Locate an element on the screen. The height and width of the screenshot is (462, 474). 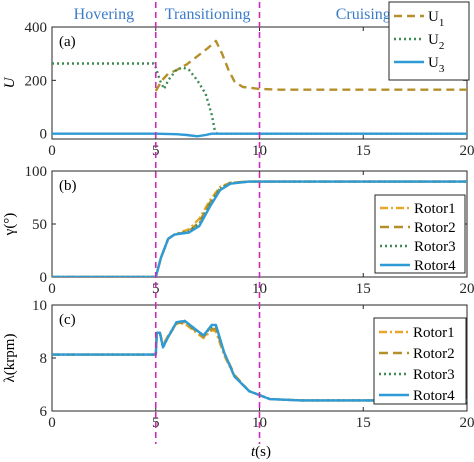
y-tick-label: 50 is located at coordinates (39, 225).